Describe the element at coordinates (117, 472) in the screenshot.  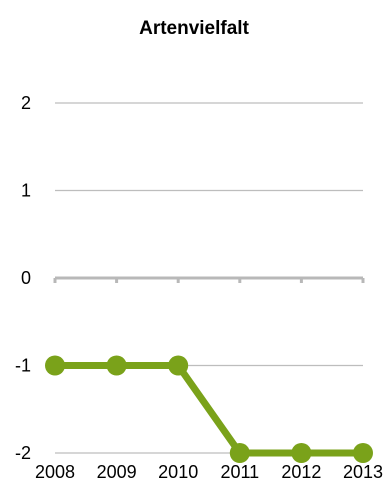
I see `x-tick-label: 2009` at that location.